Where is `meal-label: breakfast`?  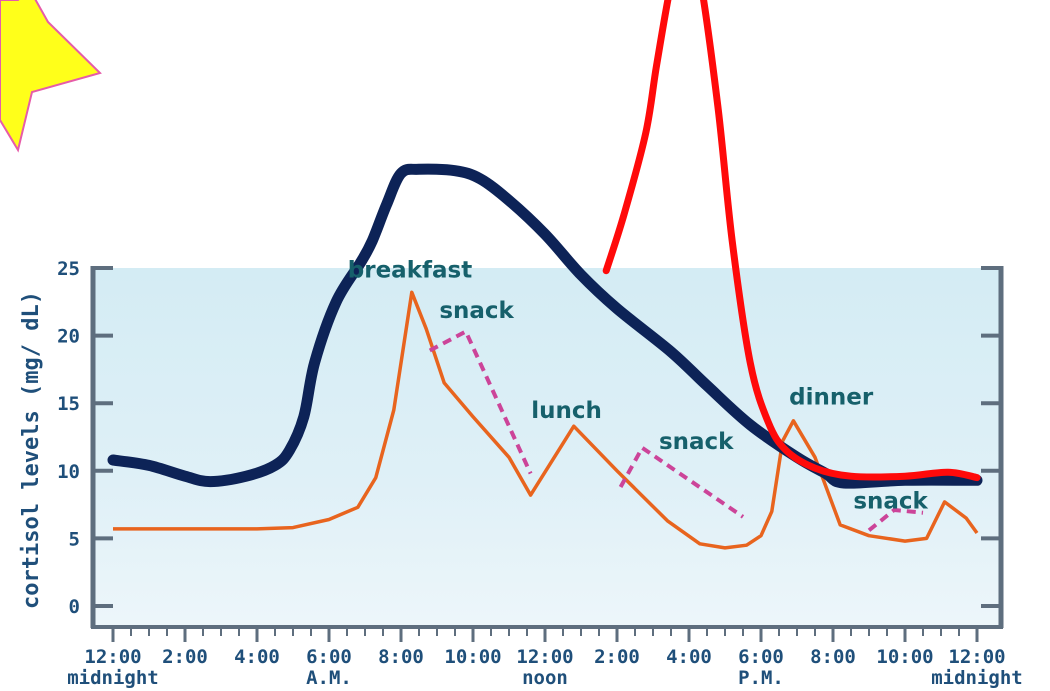 meal-label: breakfast is located at coordinates (410, 270).